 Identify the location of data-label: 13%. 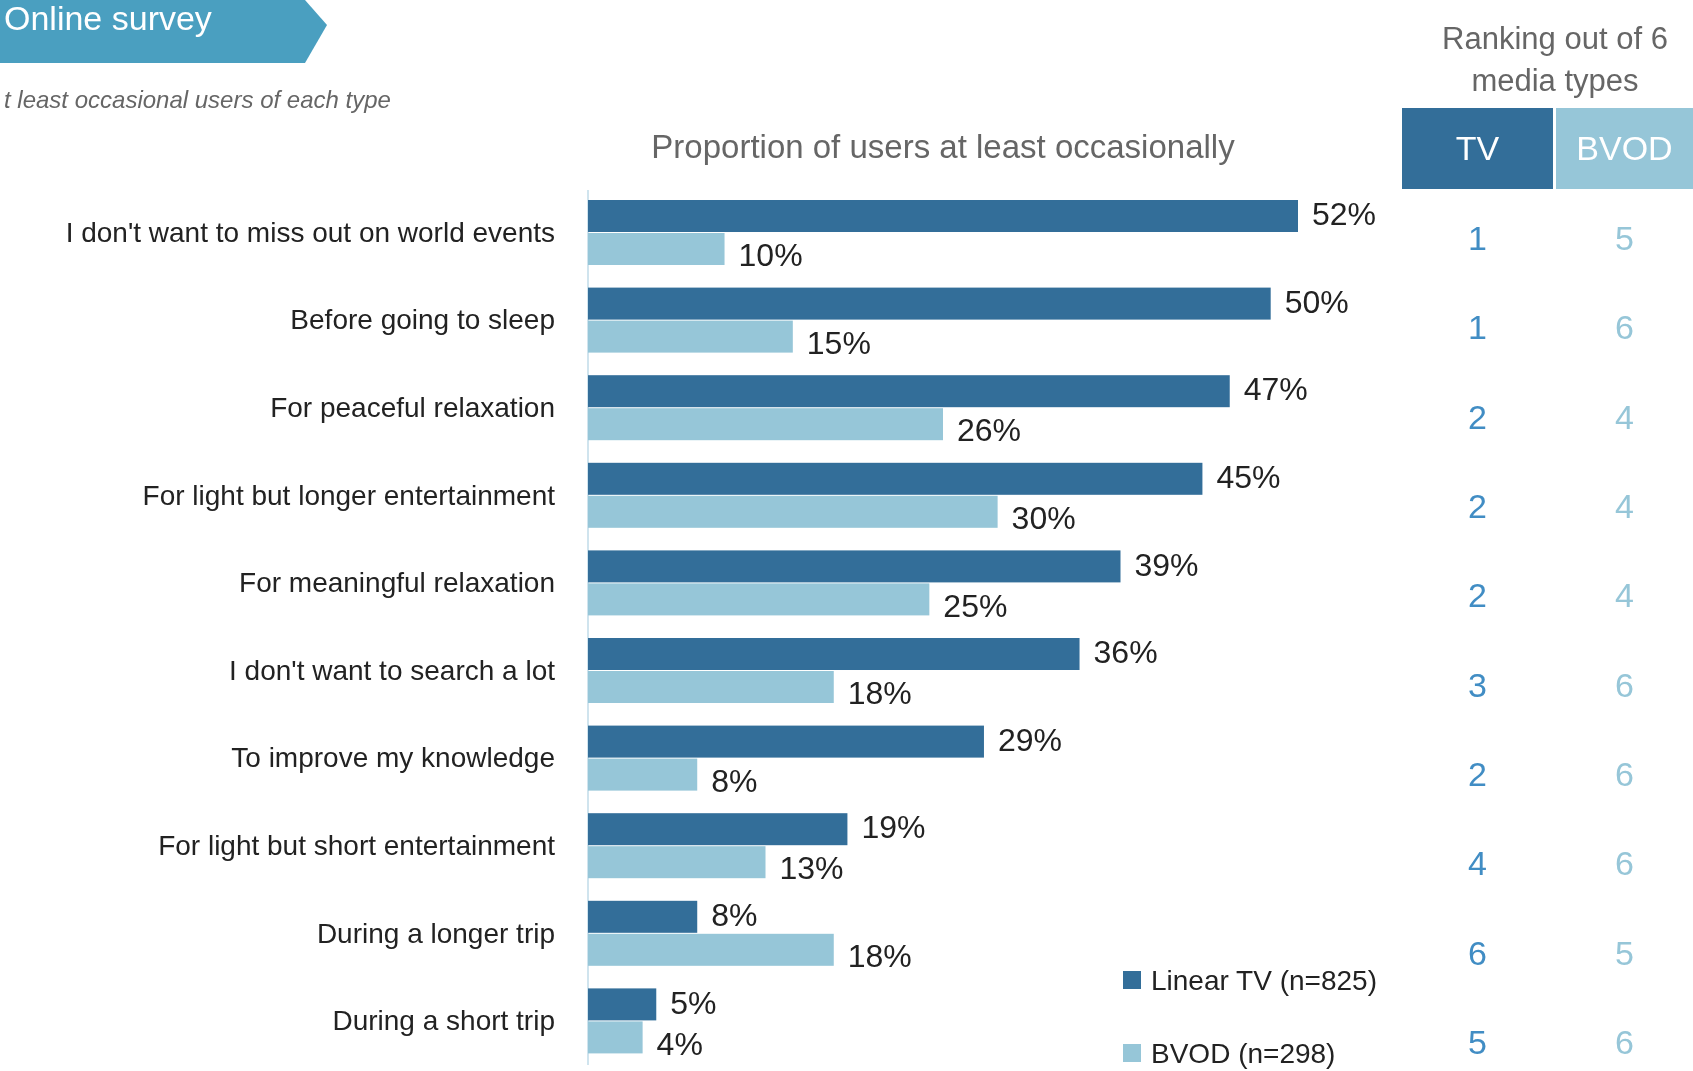
(811, 868).